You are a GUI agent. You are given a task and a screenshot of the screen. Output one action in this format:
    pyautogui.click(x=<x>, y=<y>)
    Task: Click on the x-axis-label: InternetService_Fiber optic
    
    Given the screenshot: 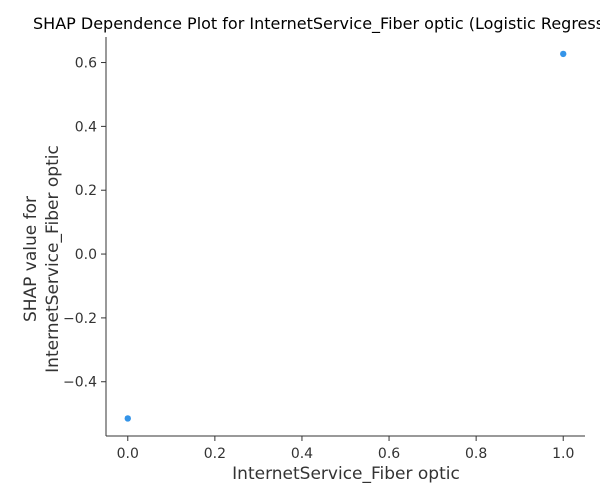 What is the action you would take?
    pyautogui.click(x=346, y=474)
    